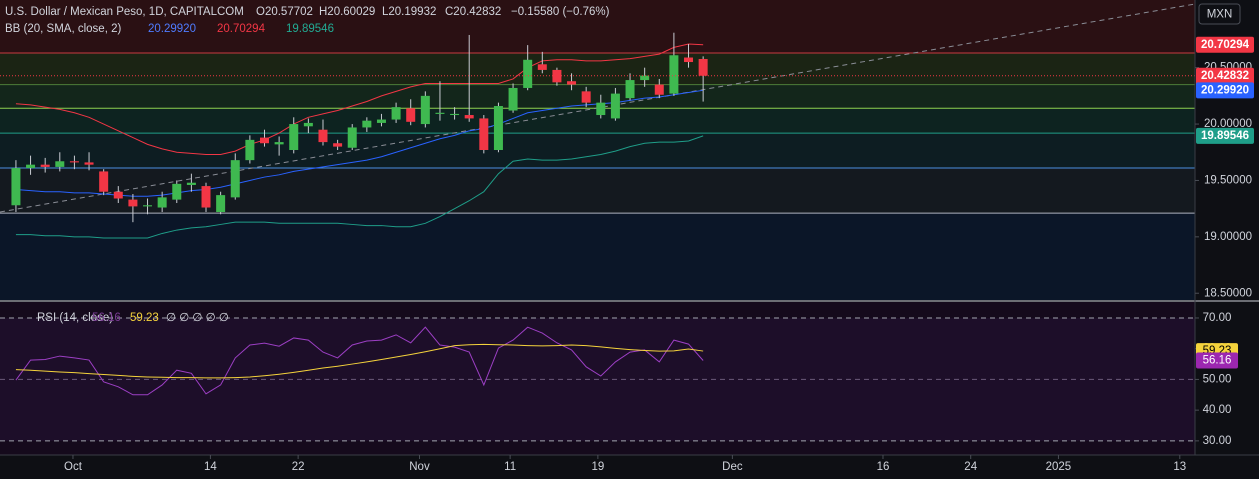 The image size is (1259, 479). Describe the element at coordinates (970, 467) in the screenshot. I see `x-tick-label: 24` at that location.